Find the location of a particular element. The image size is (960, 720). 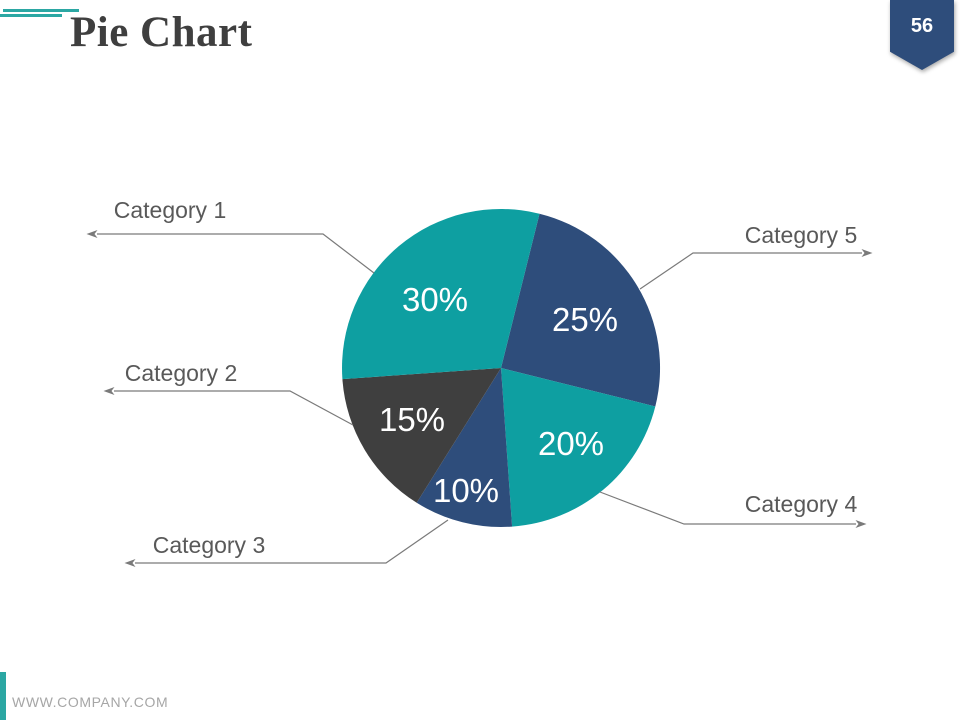

slice-percent-10: 10% is located at coordinates (466, 490).